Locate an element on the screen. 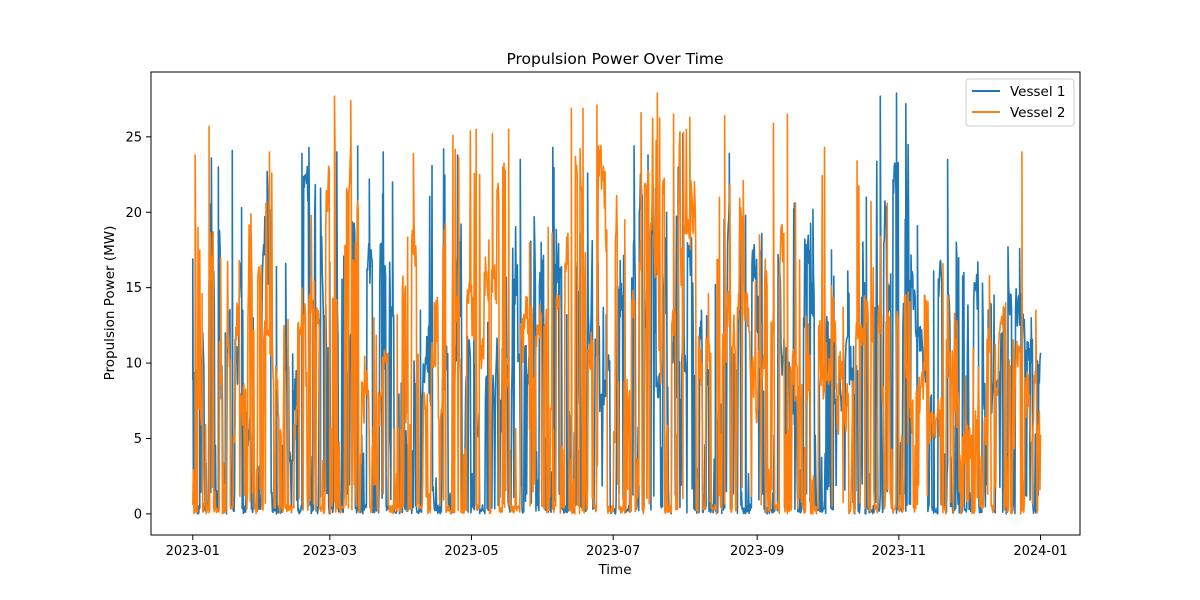  x-tick-label: 2024-01 is located at coordinates (1040, 551).